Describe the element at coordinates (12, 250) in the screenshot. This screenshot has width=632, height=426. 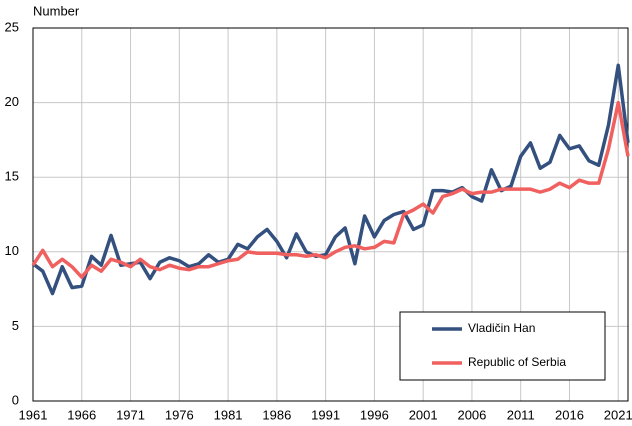
I see `y-tick-label: 10` at that location.